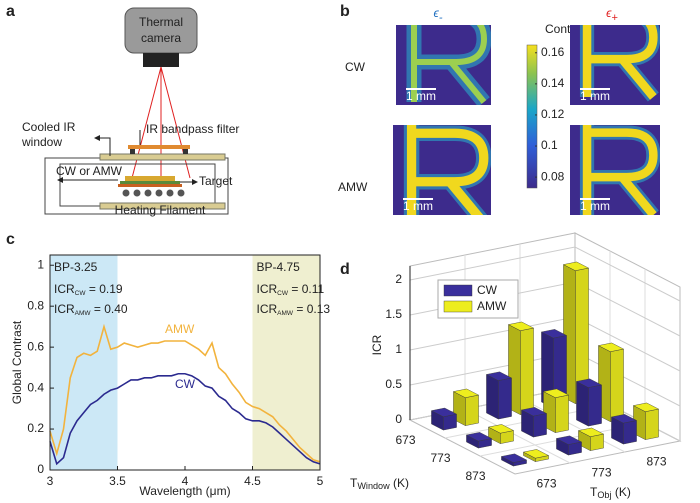 Image resolution: width=700 pixels, height=503 pixels. Describe the element at coordinates (89, 171) in the screenshot. I see `label: CW or AMW` at that location.